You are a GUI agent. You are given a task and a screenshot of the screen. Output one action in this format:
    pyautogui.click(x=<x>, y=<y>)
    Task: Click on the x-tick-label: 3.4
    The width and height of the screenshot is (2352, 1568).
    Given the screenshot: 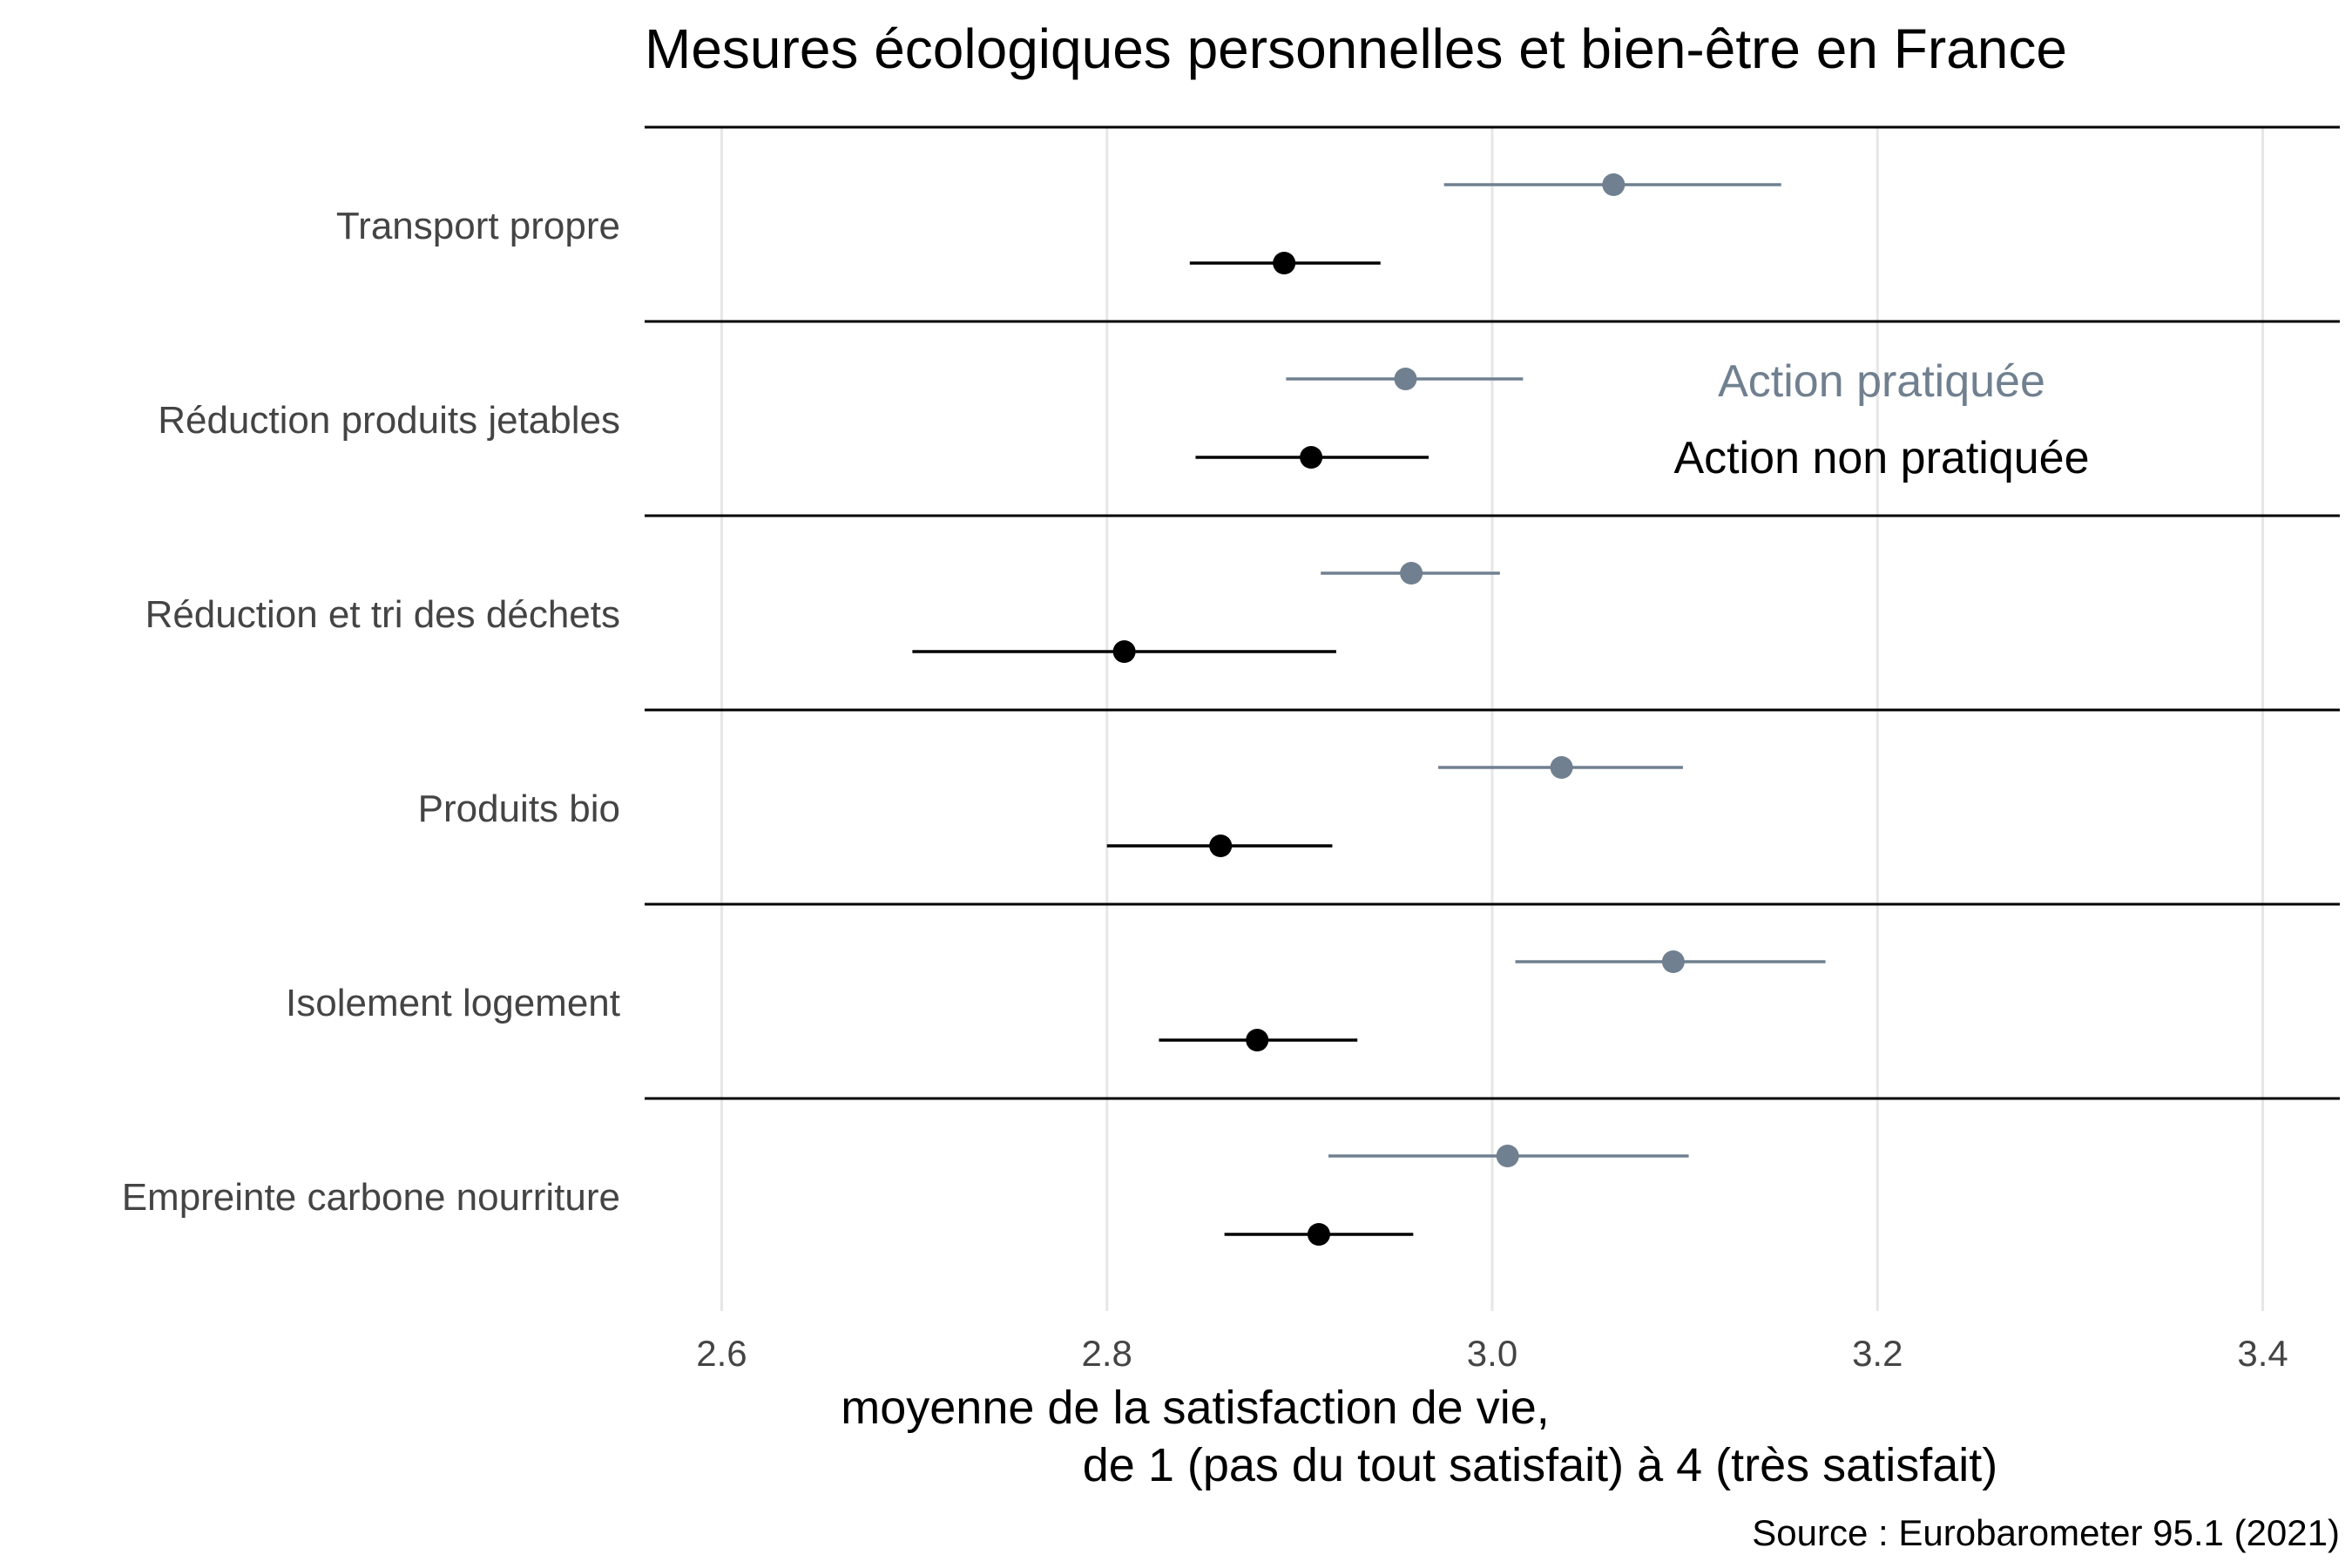 What is the action you would take?
    pyautogui.click(x=2262, y=1353)
    